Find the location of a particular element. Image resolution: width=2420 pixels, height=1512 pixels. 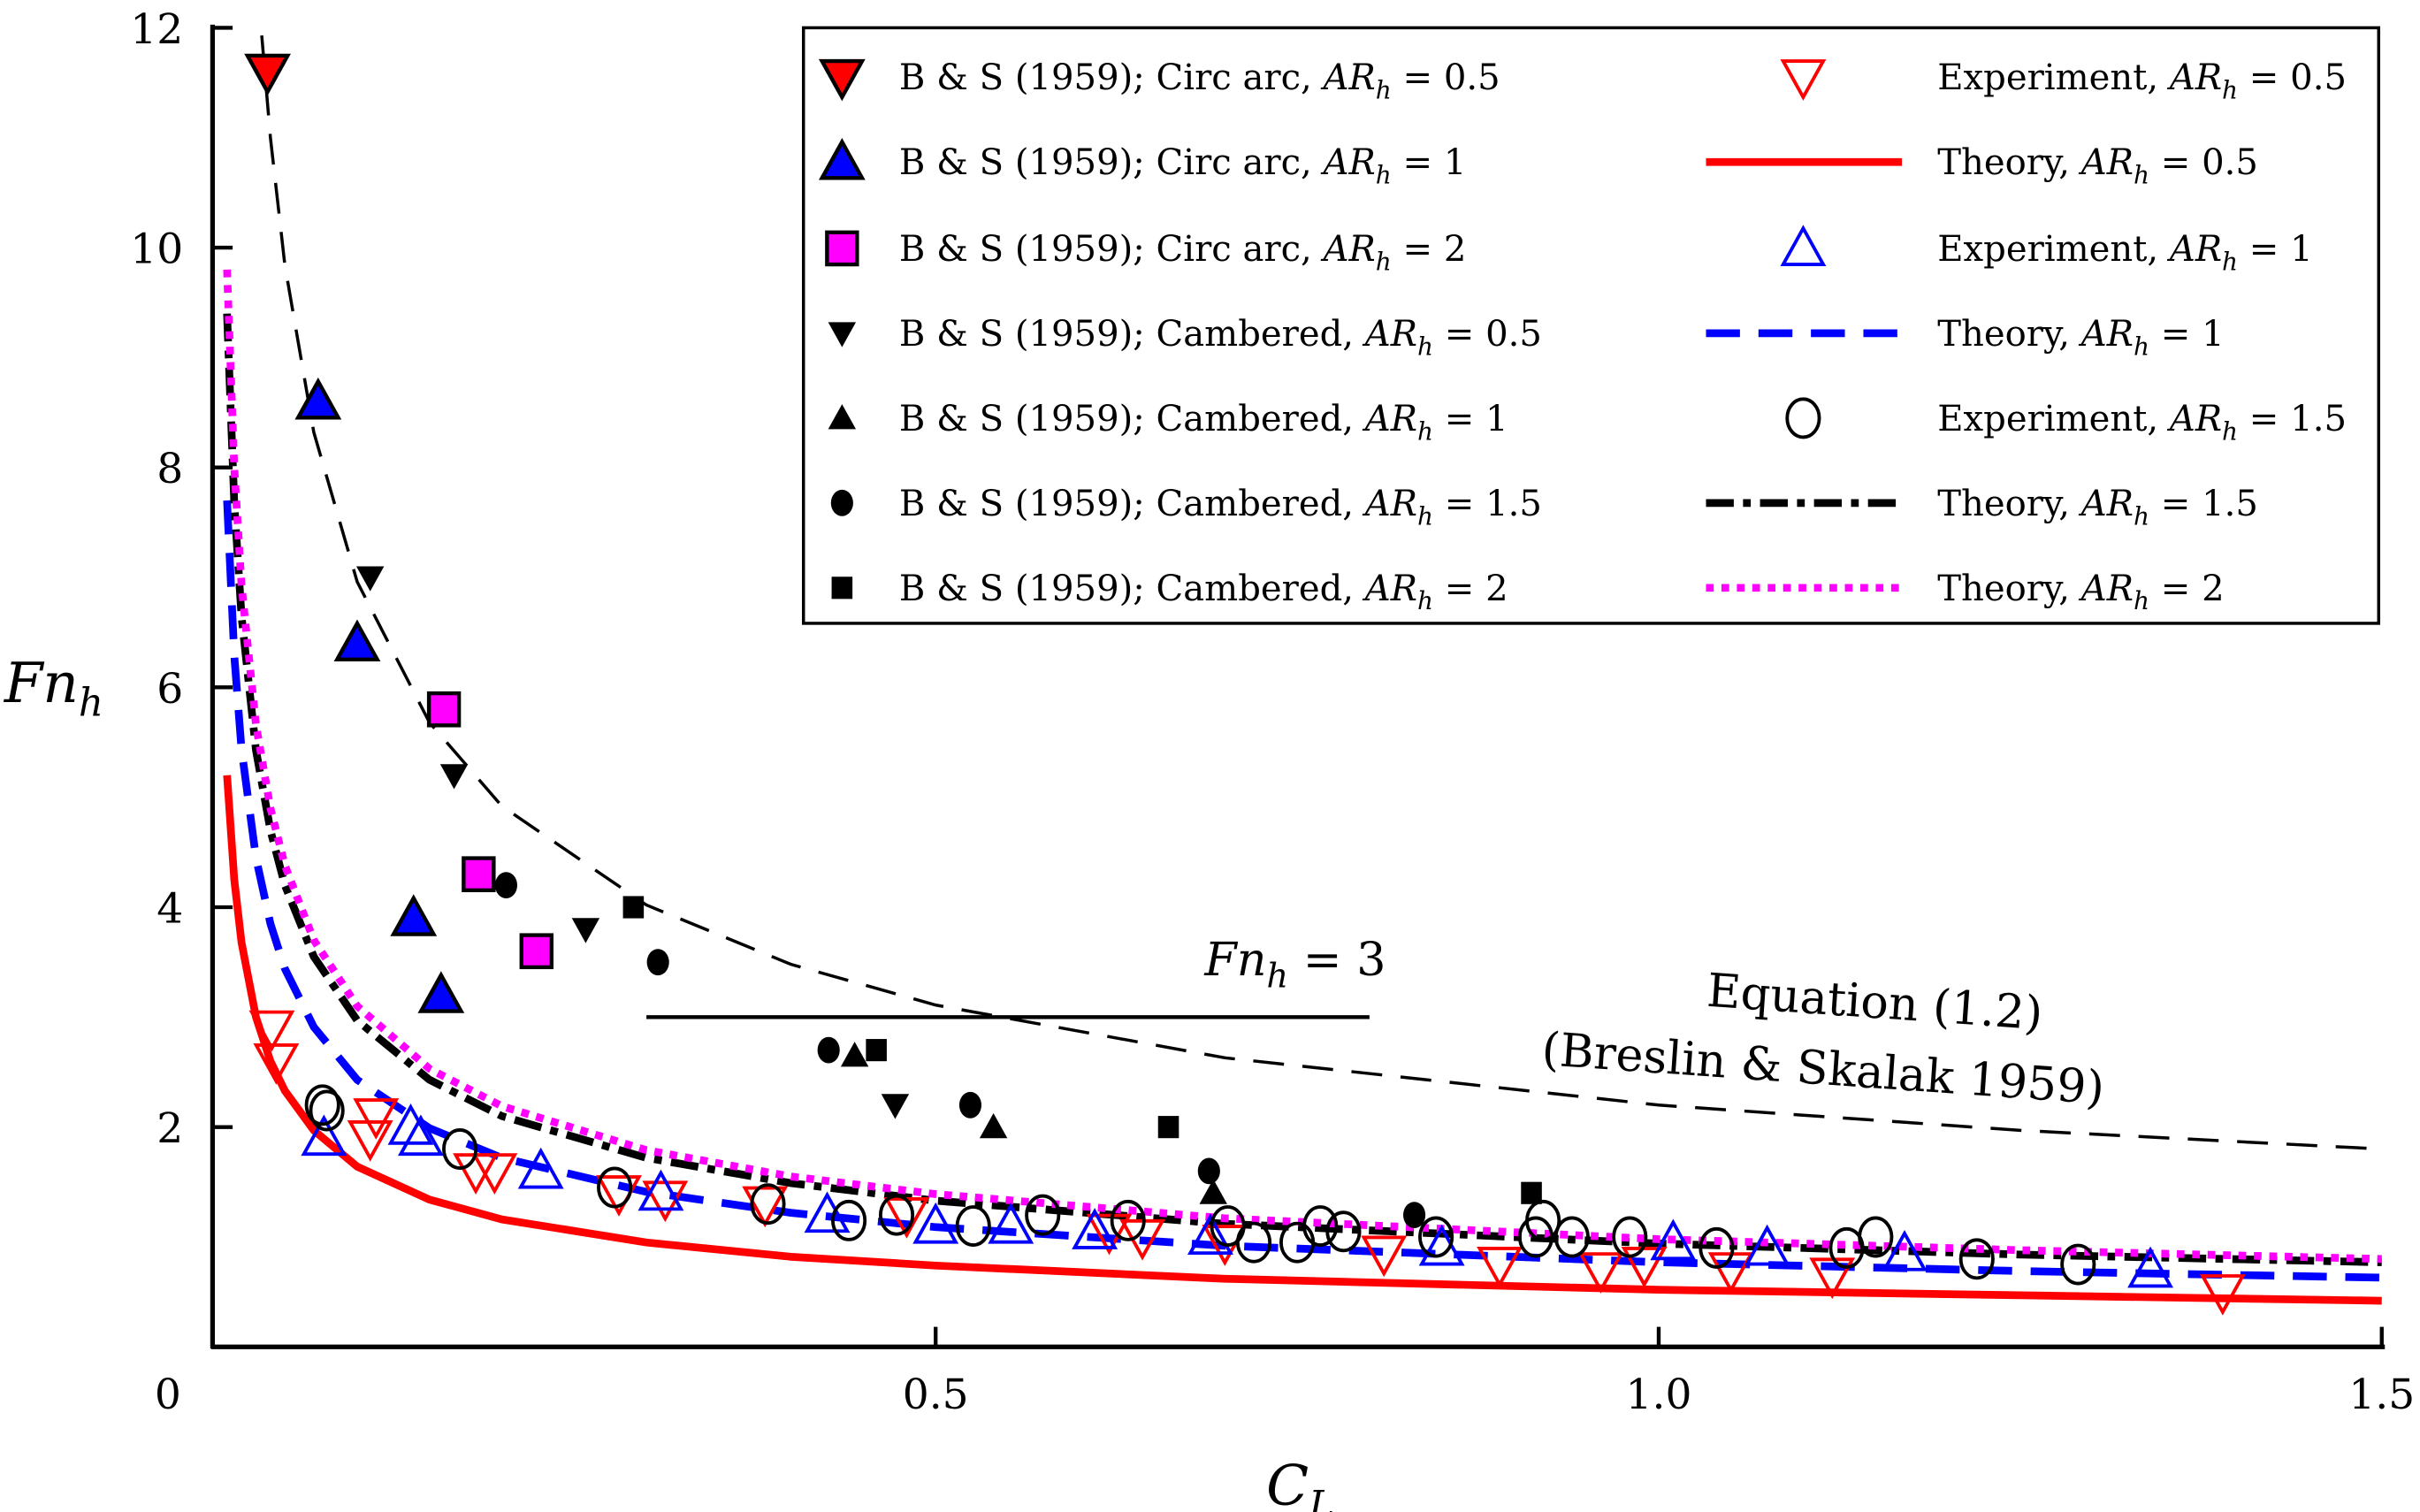

legend-entry-label: B & S (1959); Cambered, ARh = 0.5 is located at coordinates (1220, 337).